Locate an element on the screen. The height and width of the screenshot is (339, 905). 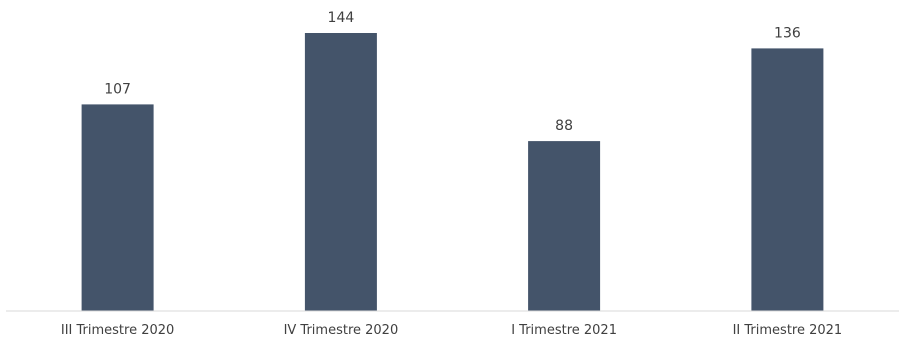
x-tick-label-4: II Trimestre 2021 is located at coordinates (788, 330).